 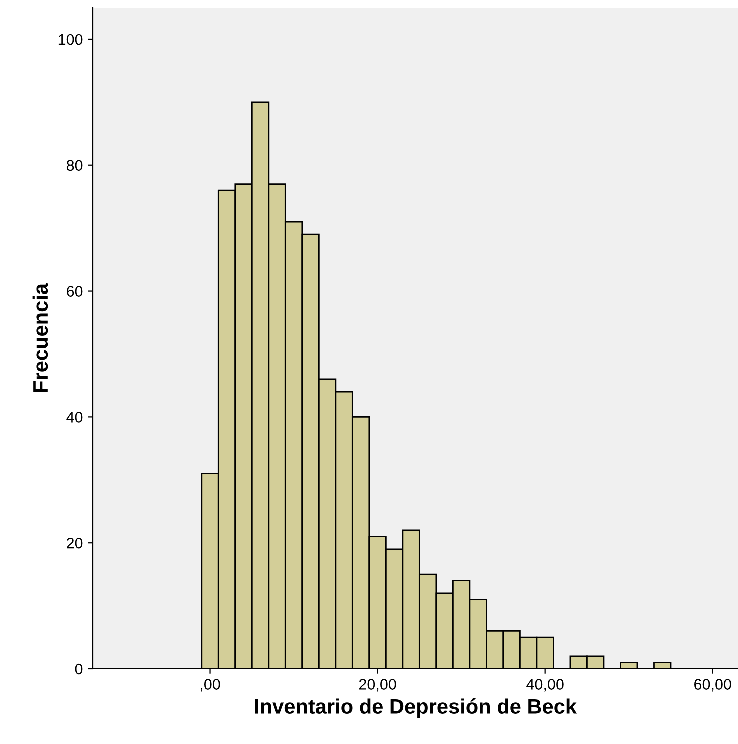 What do you see at coordinates (74, 166) in the screenshot?
I see `y-tick-label: 80` at bounding box center [74, 166].